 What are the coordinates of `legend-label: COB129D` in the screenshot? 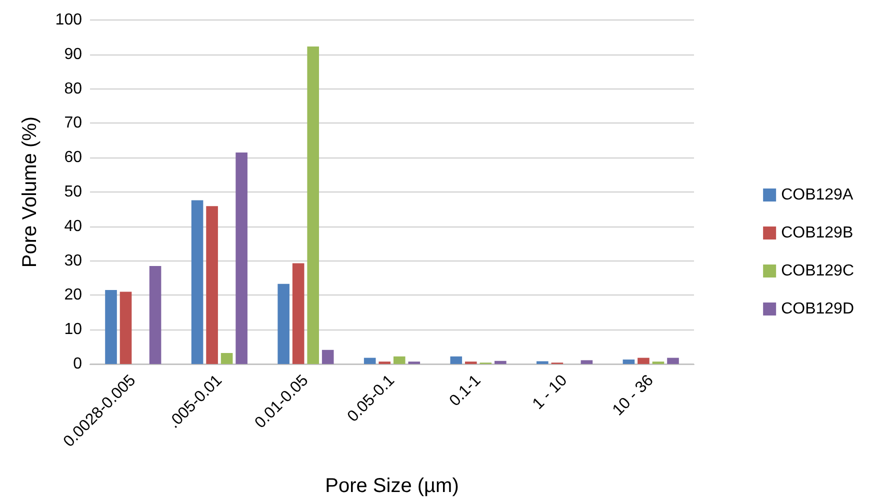 It's located at (817, 309).